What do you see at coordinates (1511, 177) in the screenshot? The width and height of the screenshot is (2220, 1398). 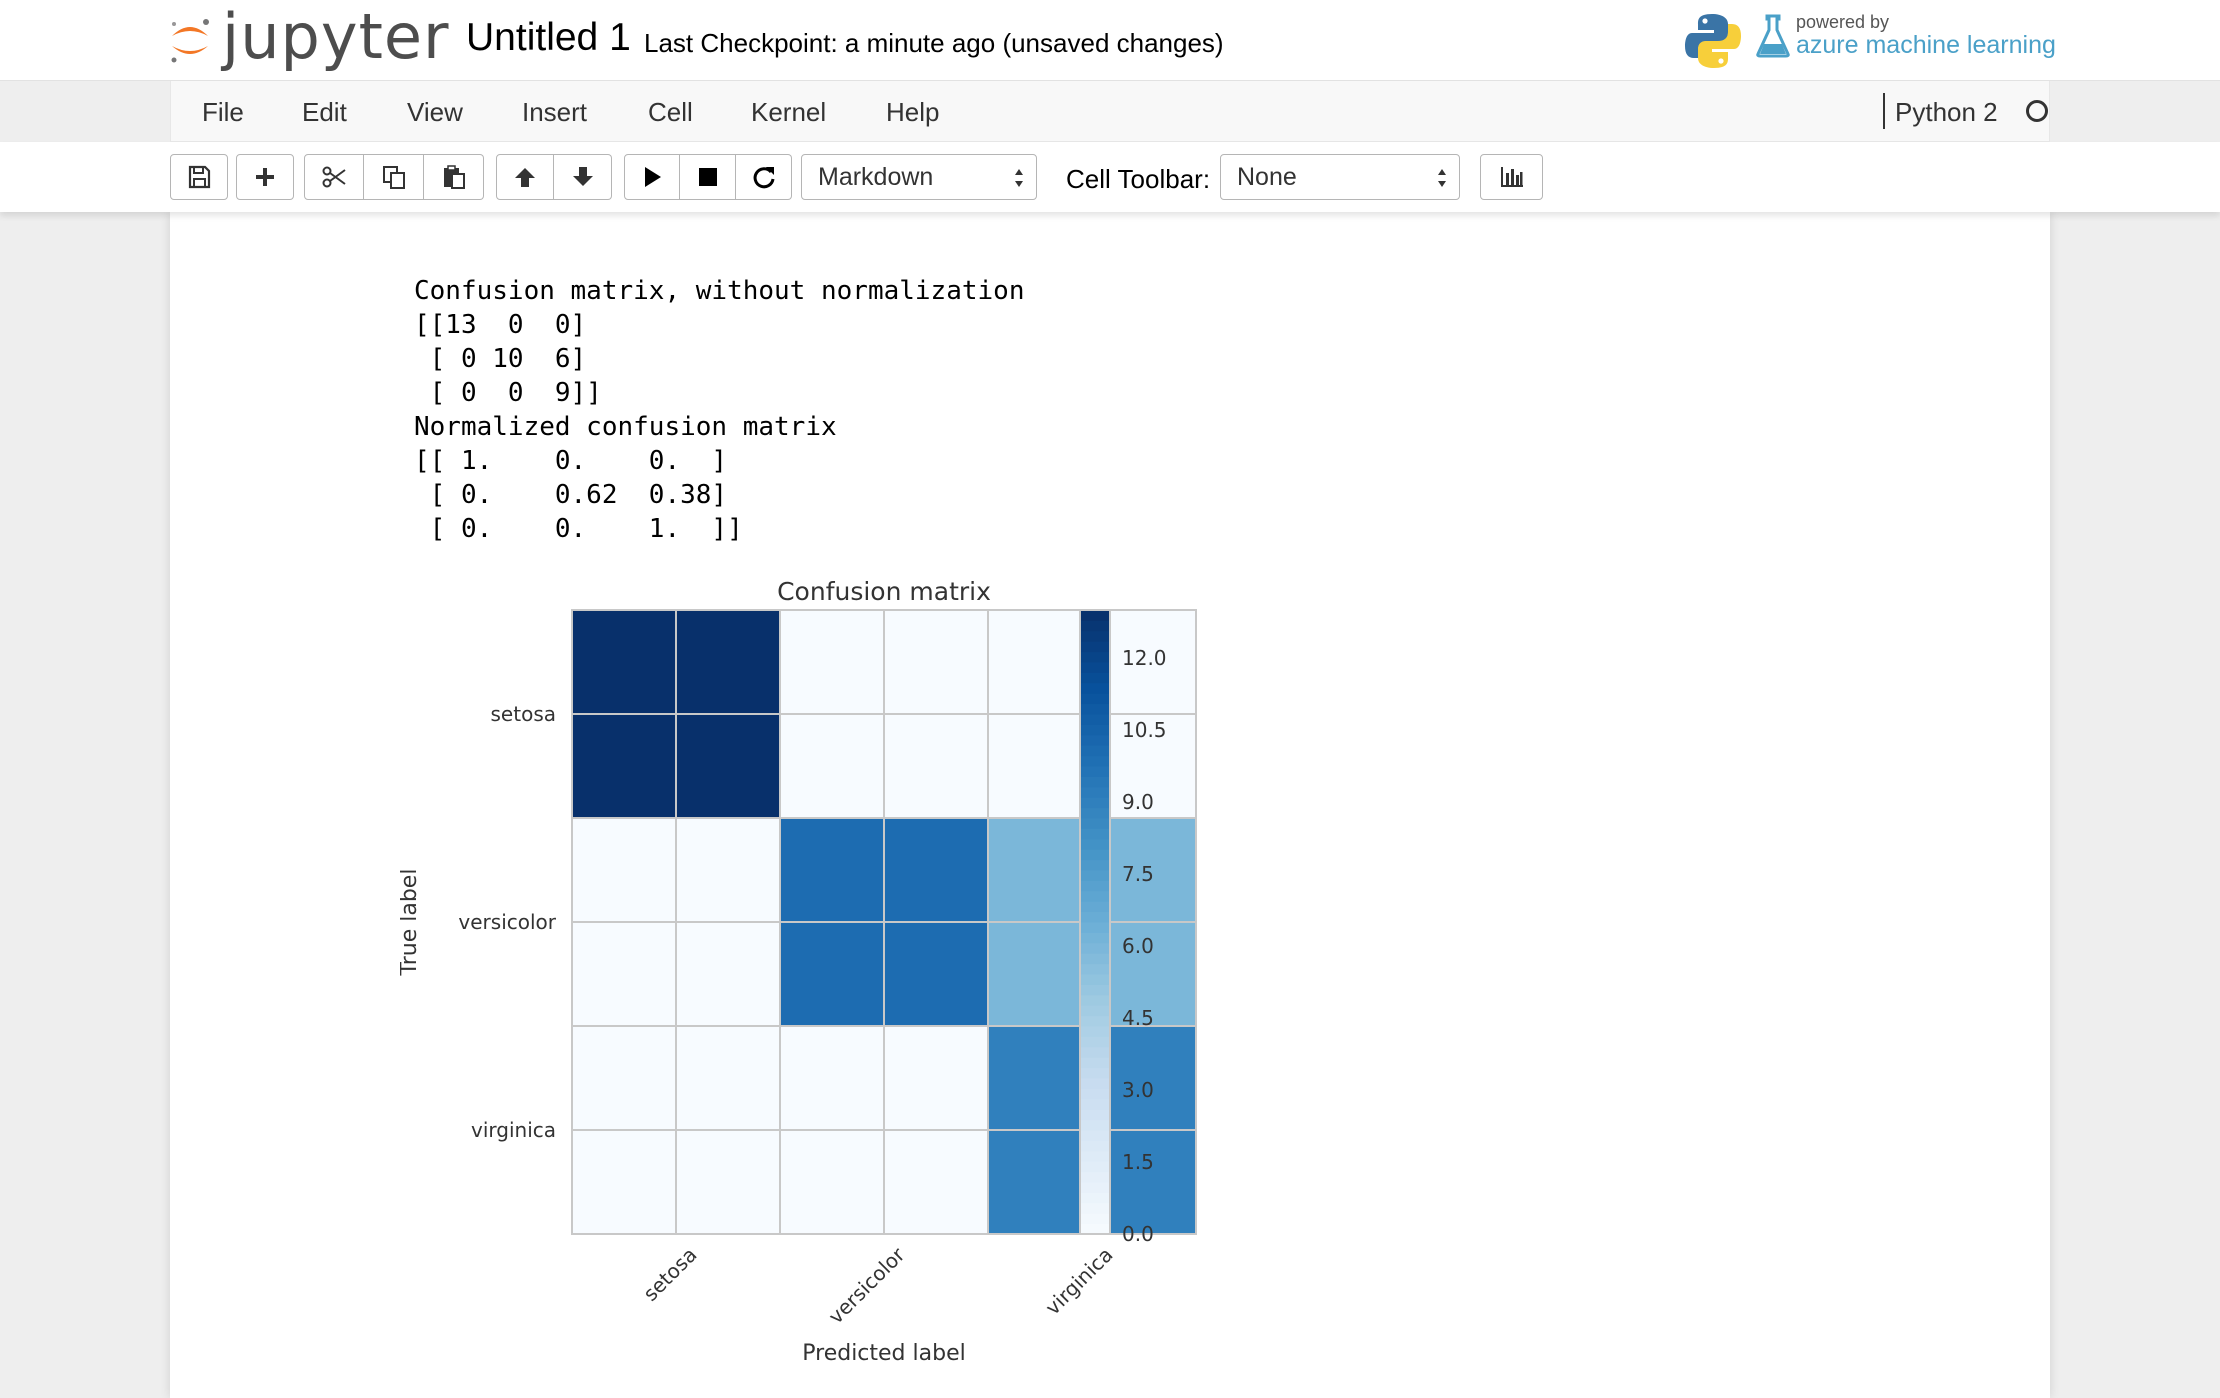 I see `celltoolbar-chart-button` at bounding box center [1511, 177].